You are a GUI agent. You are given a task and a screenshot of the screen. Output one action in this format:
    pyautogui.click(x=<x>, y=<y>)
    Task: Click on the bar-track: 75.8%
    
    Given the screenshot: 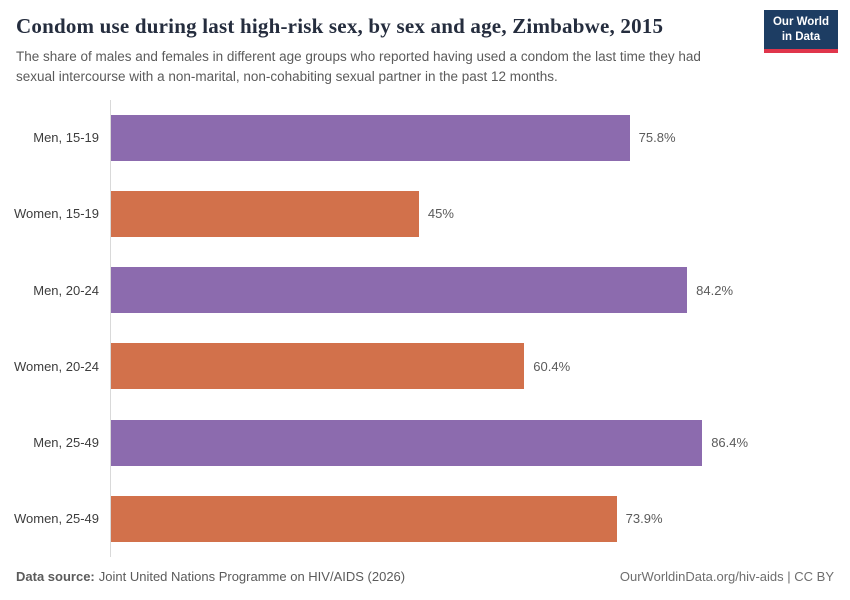 What is the action you would take?
    pyautogui.click(x=480, y=137)
    